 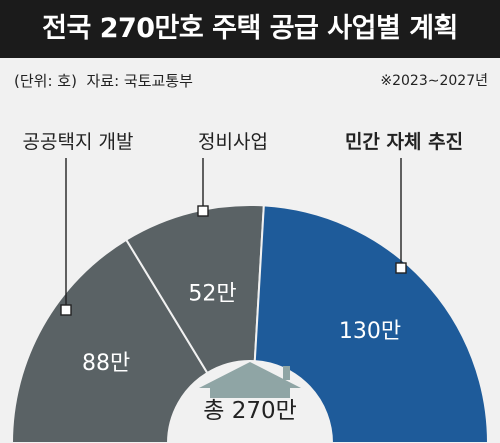 What do you see at coordinates (434, 81) in the screenshot?
I see `period-note: ※2023∼2027년` at bounding box center [434, 81].